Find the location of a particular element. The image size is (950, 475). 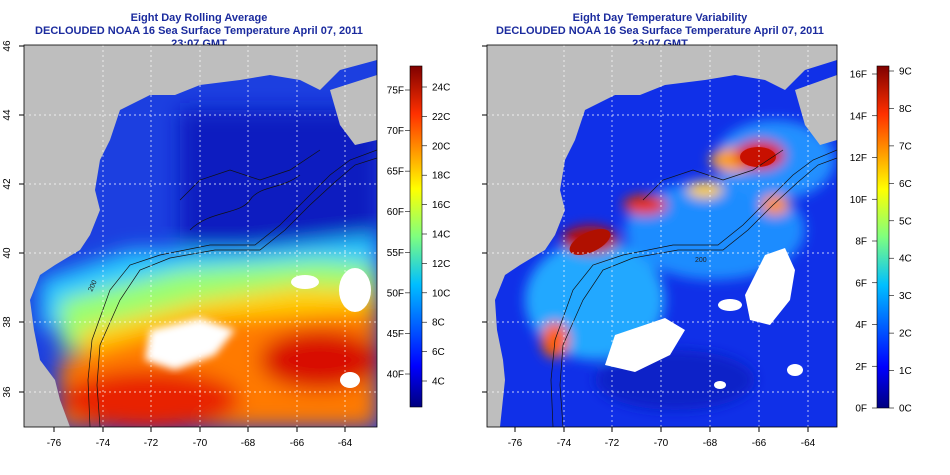

right-colorbar-c-label: 0C is located at coordinates (905, 409).